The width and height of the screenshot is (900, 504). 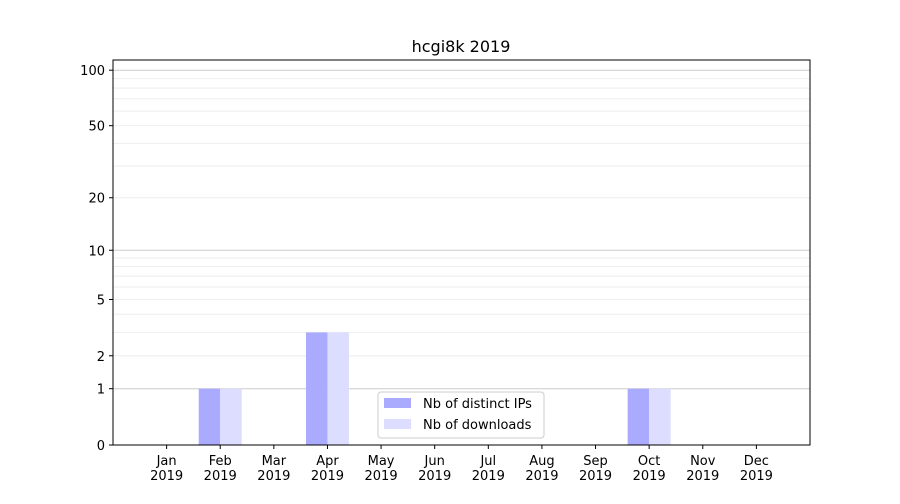 What do you see at coordinates (702, 469) in the screenshot?
I see `x-tick-label: Nov 2019` at bounding box center [702, 469].